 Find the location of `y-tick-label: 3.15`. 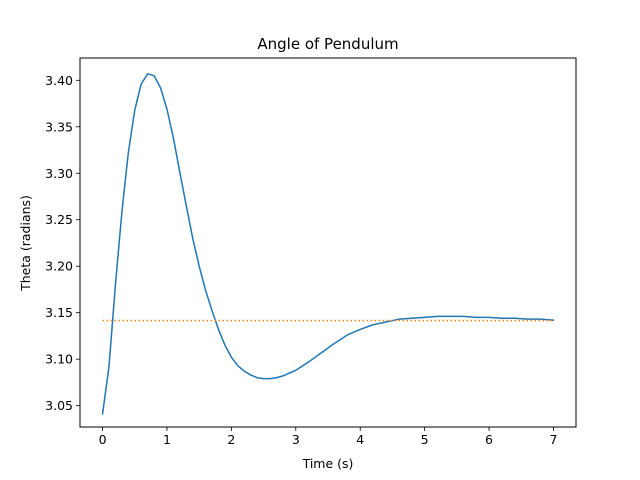

y-tick-label: 3.15 is located at coordinates (59, 312).